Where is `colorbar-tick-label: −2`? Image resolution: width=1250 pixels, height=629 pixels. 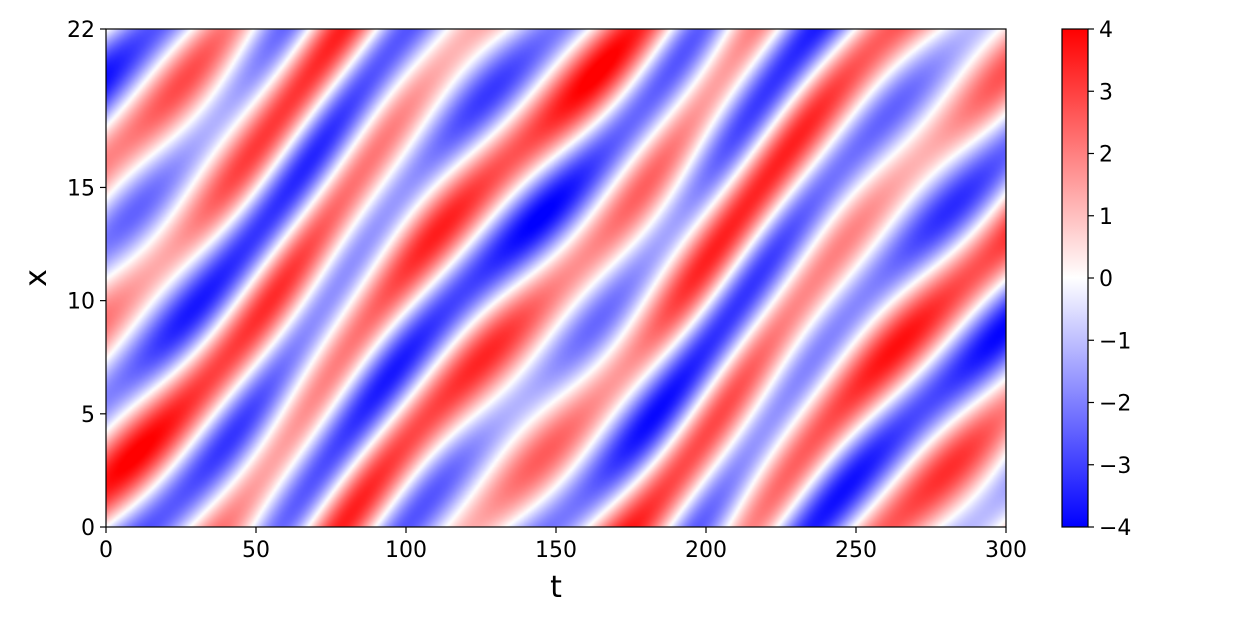
colorbar-tick-label: −2 is located at coordinates (1115, 404).